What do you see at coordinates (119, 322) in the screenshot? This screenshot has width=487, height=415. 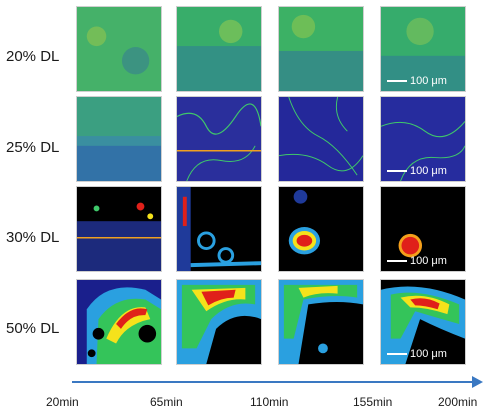 I see `image-50dl-20min` at bounding box center [119, 322].